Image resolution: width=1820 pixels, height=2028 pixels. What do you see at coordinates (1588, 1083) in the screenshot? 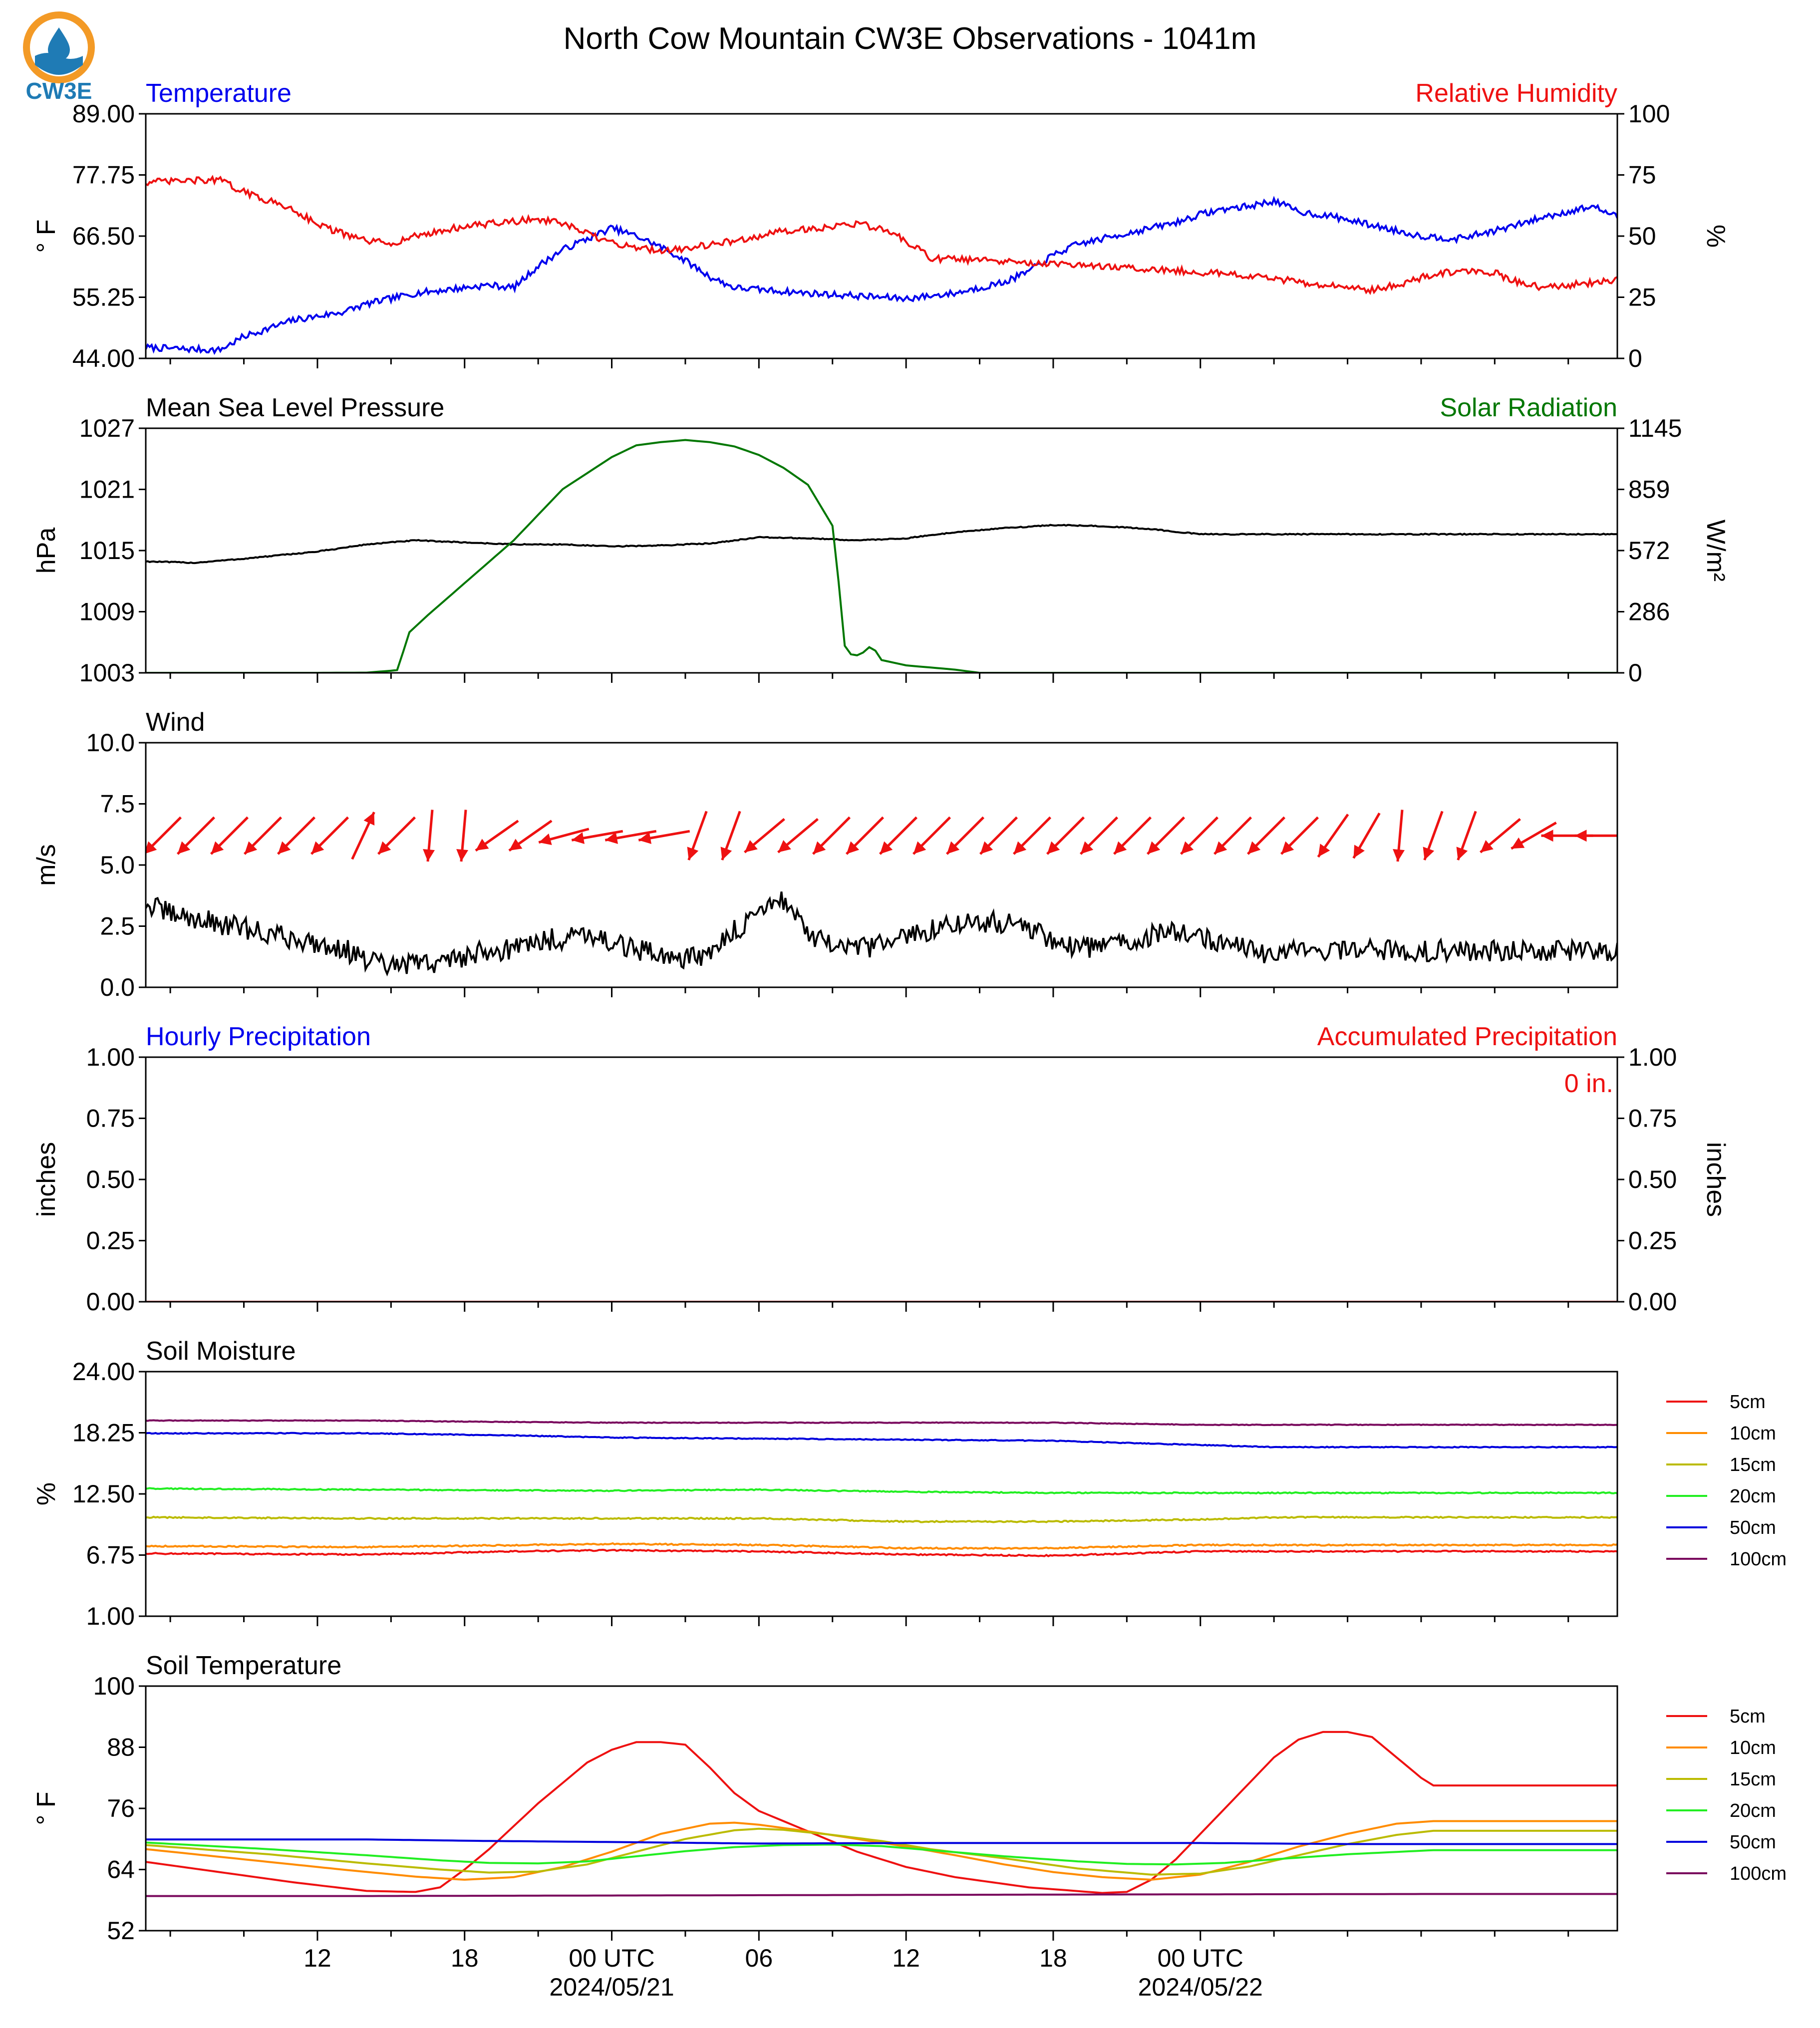
I see `accumulated-precip-value: 0 in.` at bounding box center [1588, 1083].